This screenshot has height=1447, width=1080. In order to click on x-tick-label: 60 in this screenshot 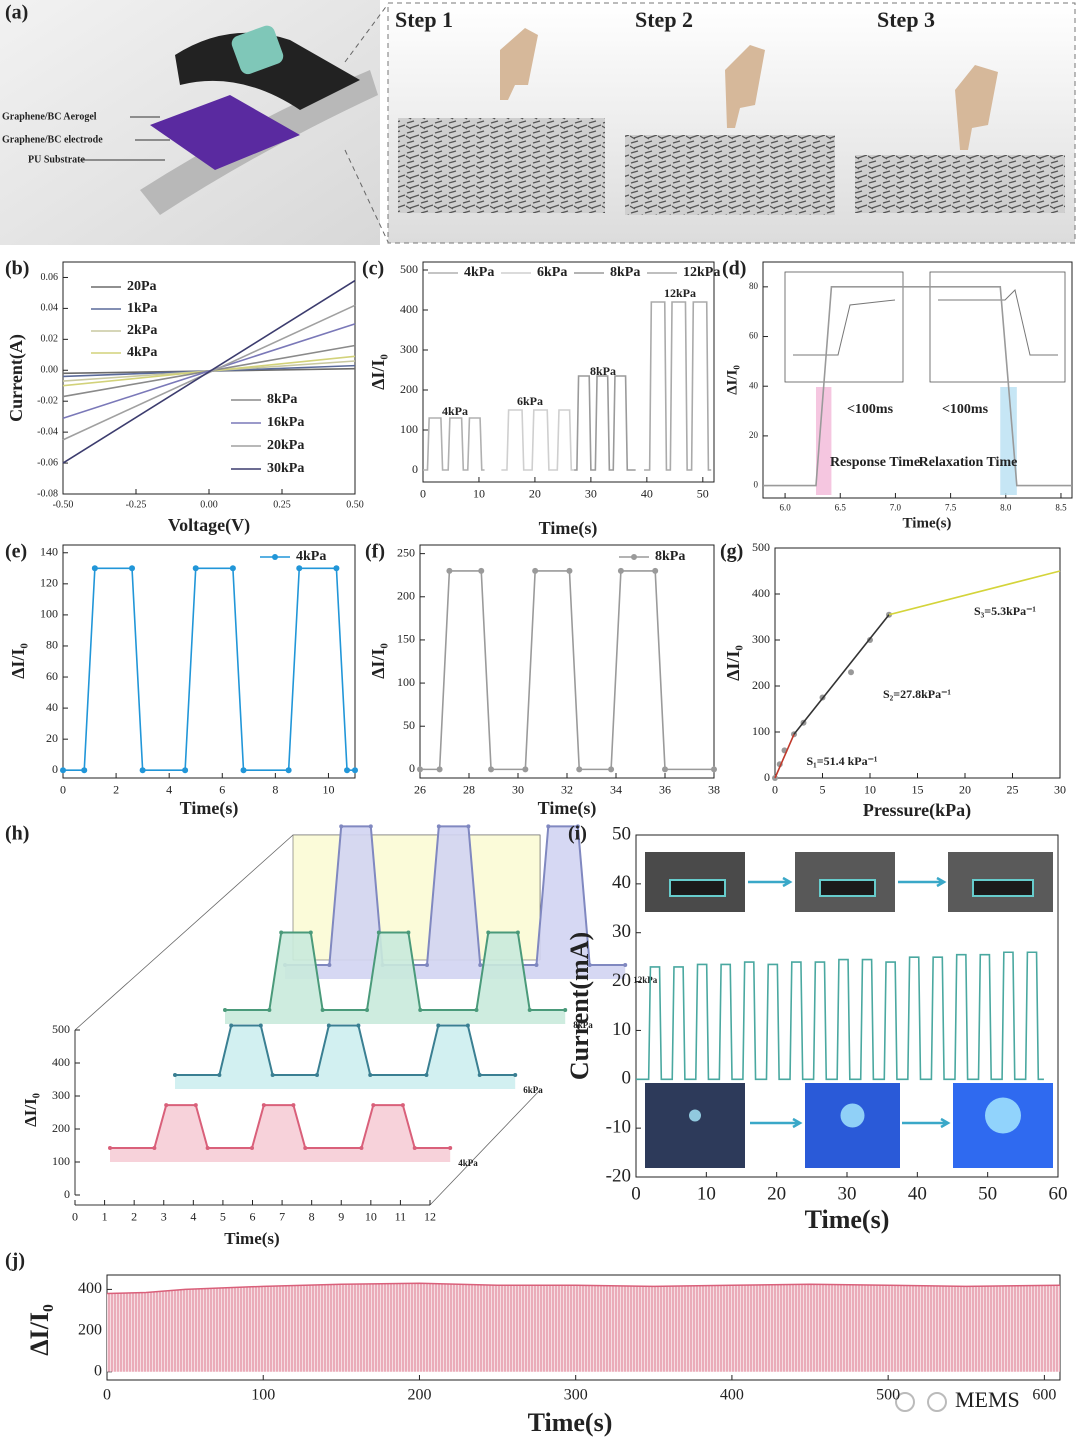, I will do `click(1058, 1194)`.